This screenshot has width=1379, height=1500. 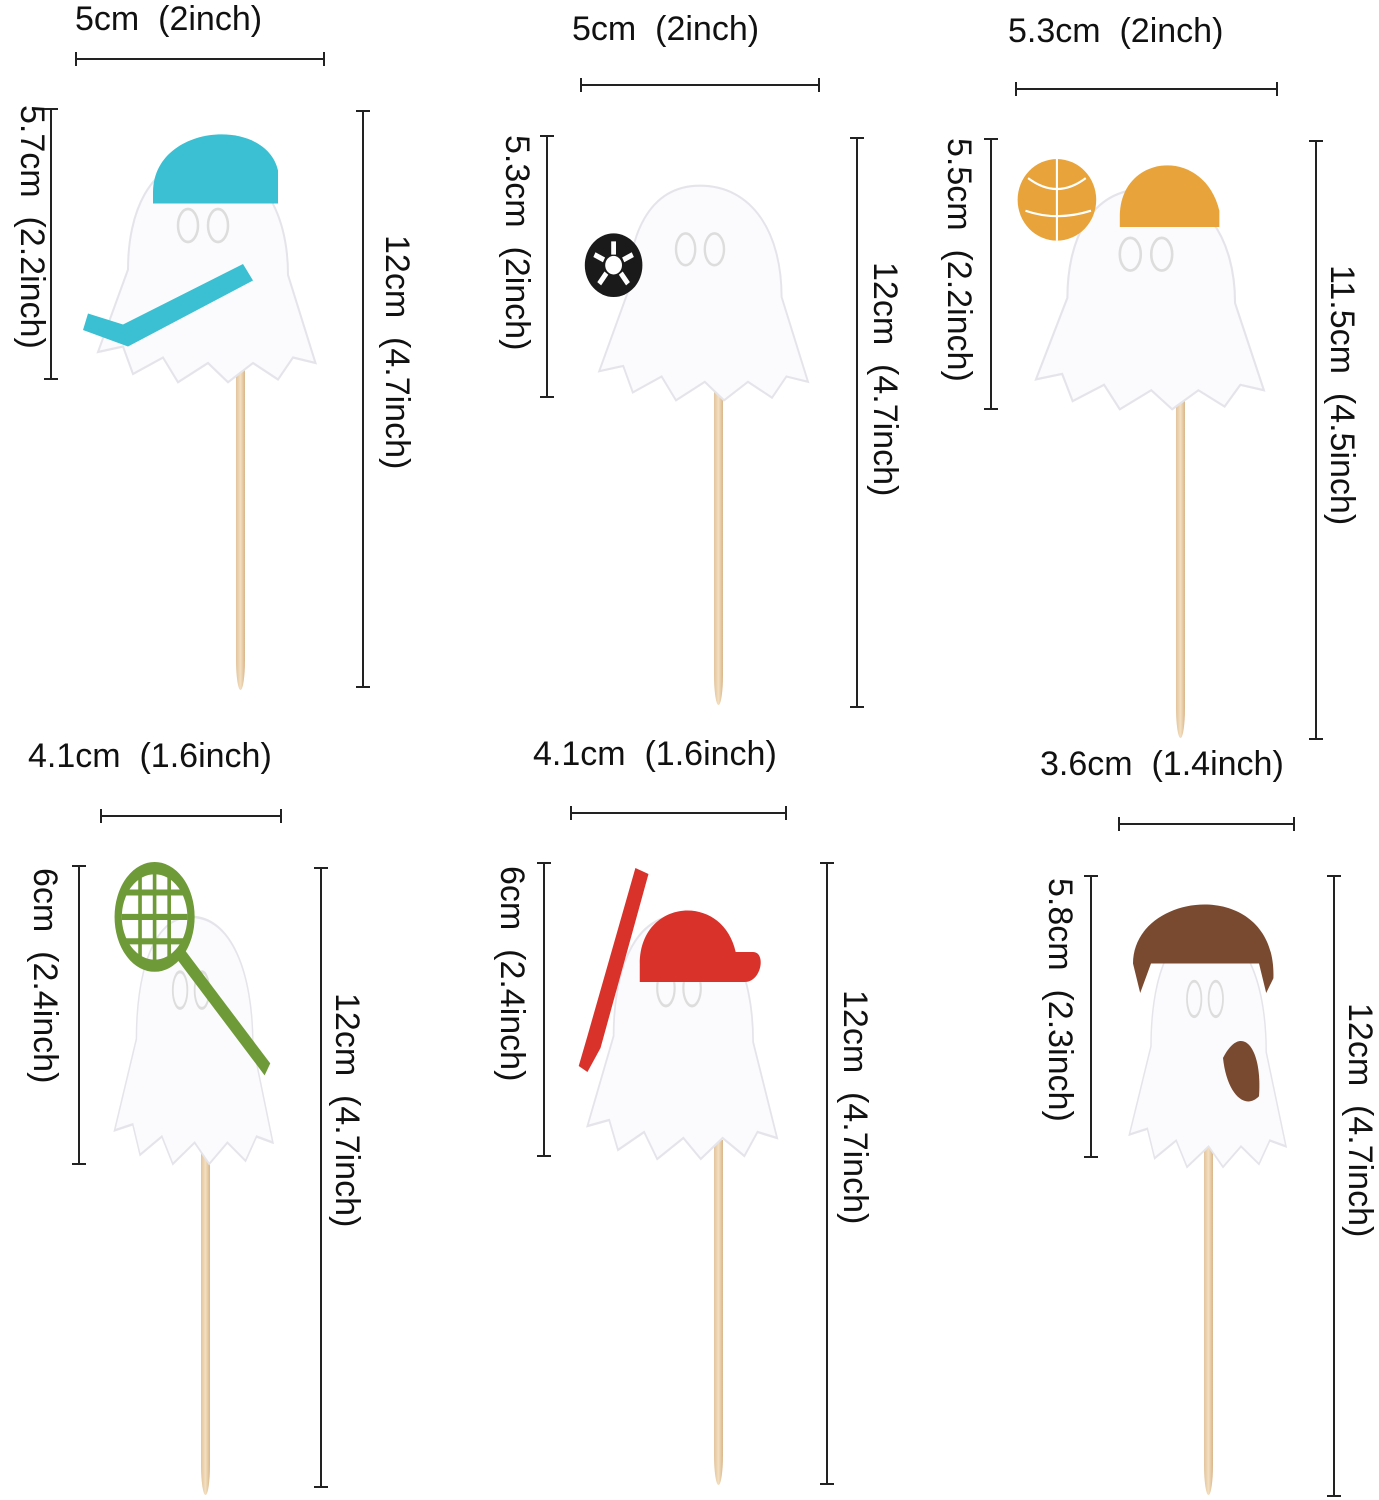 I want to click on football-ghost-figure, so click(x=1205, y=1022).